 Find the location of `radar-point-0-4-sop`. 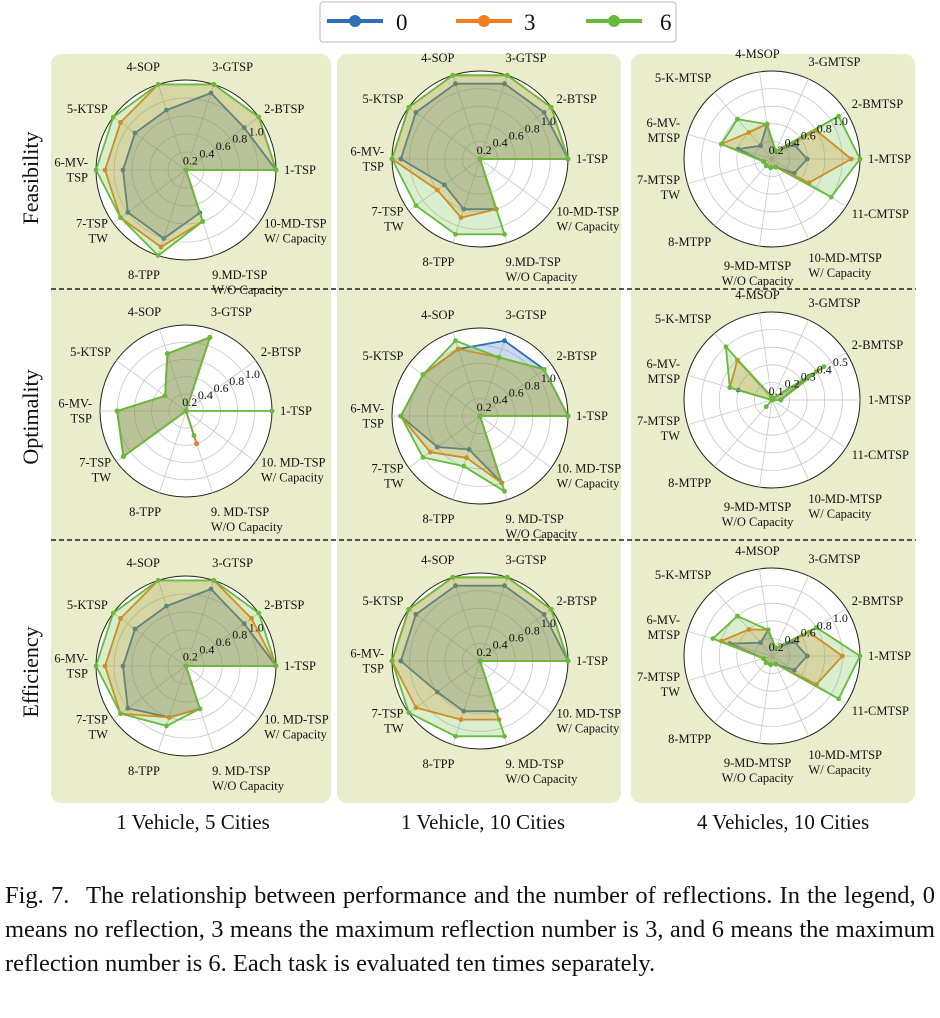

radar-point-0-4-sop is located at coordinates (455, 84).